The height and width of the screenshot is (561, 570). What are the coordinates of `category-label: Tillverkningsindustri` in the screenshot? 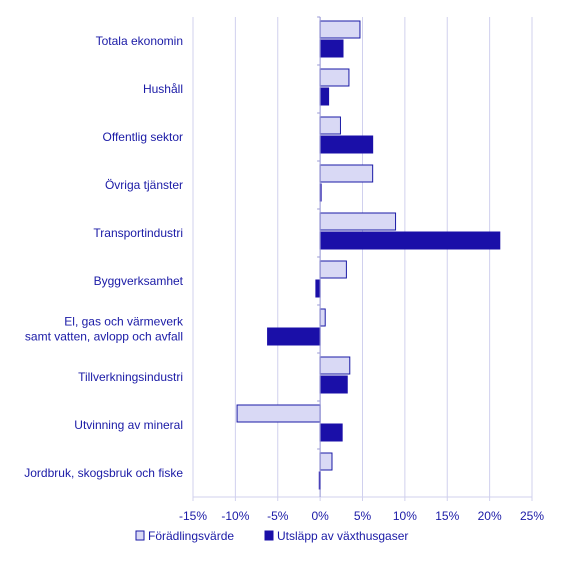 It's located at (130, 377).